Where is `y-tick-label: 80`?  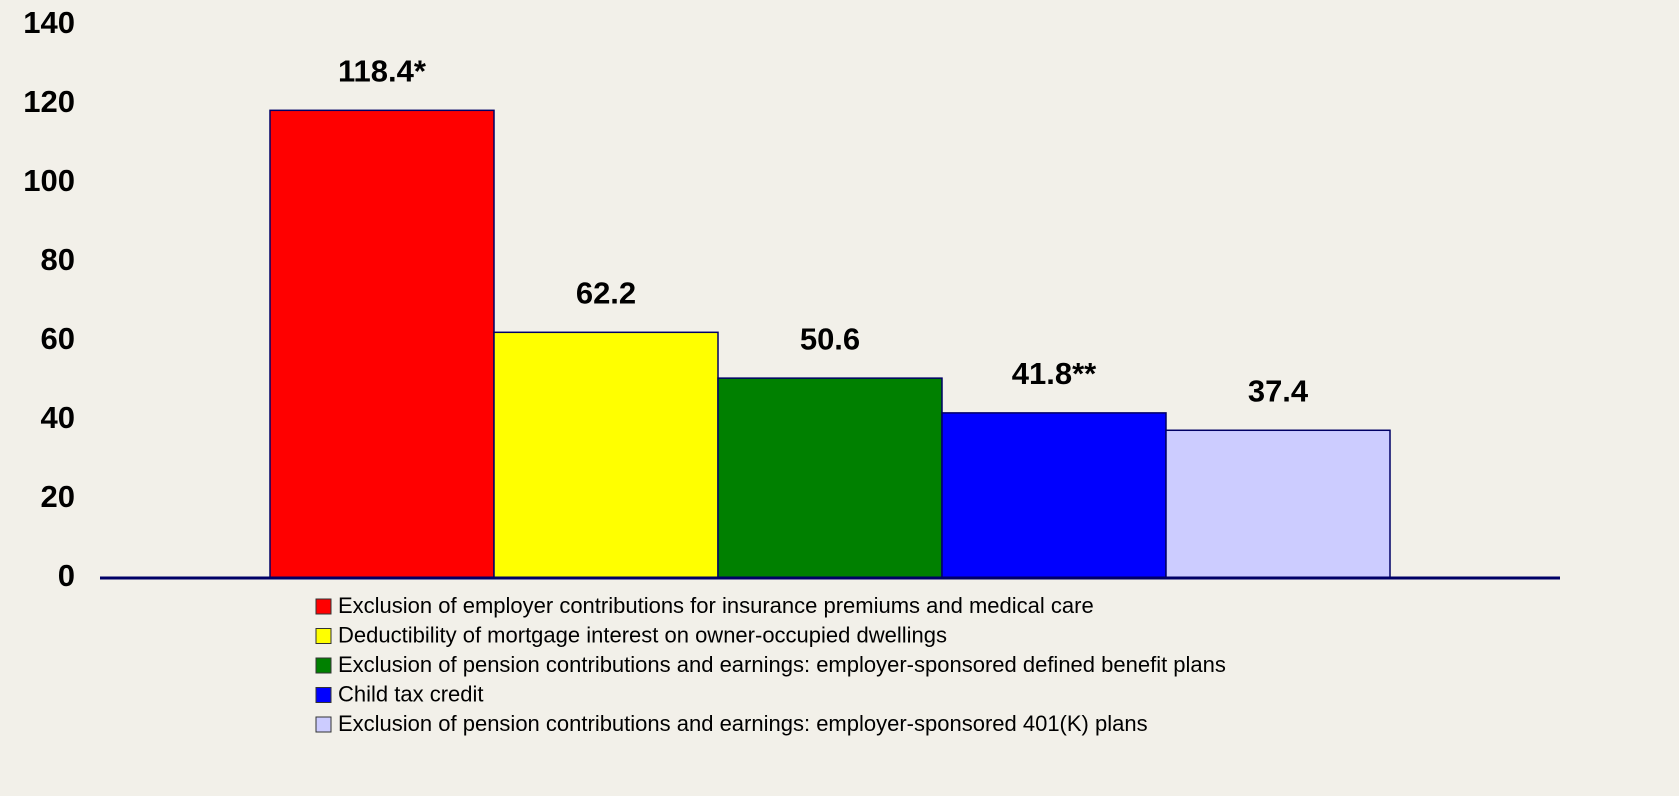
y-tick-label: 80 is located at coordinates (58, 259).